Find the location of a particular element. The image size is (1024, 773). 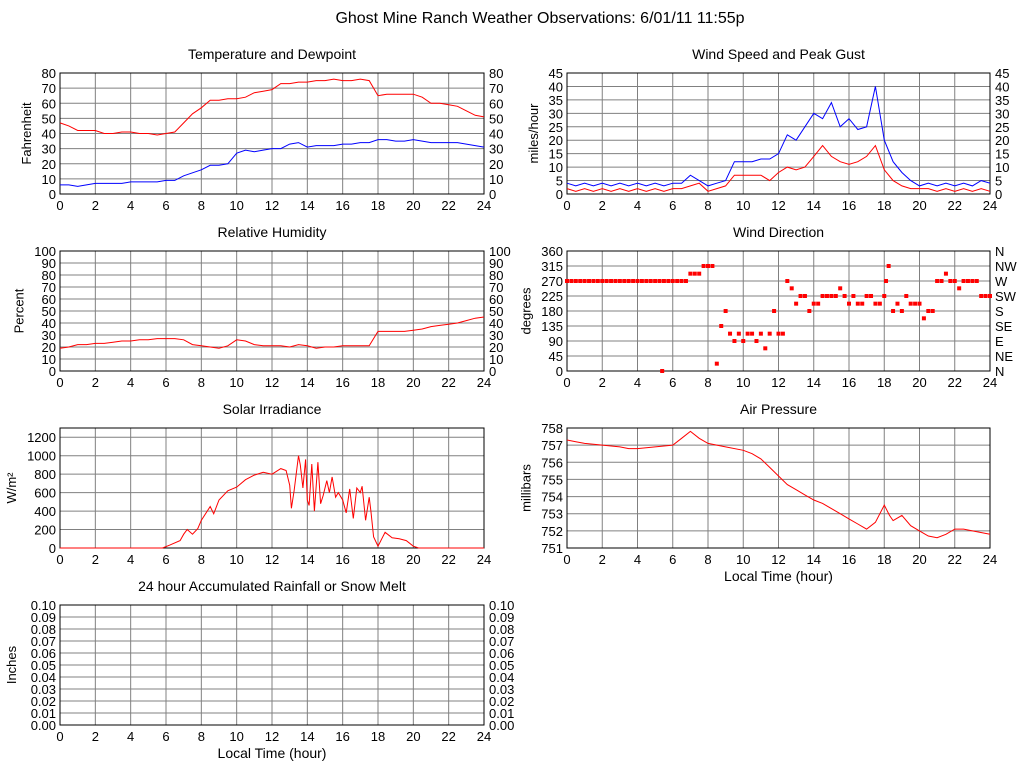

y-tick-label: 0.06 is located at coordinates (43, 653).